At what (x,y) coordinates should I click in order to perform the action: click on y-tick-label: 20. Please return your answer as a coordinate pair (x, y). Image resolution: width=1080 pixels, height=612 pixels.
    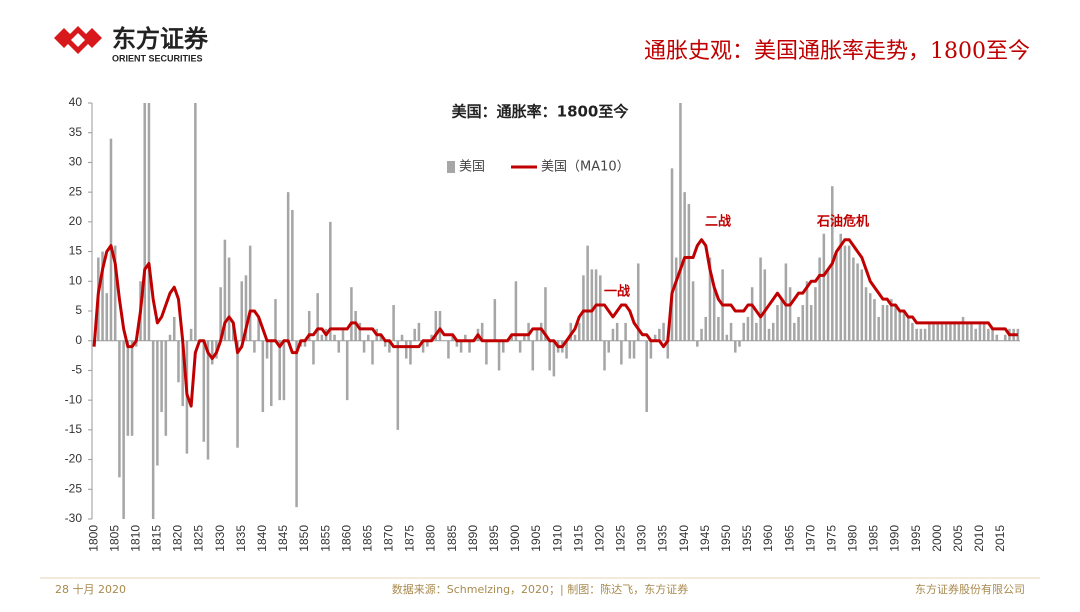
    Looking at the image, I should click on (76, 221).